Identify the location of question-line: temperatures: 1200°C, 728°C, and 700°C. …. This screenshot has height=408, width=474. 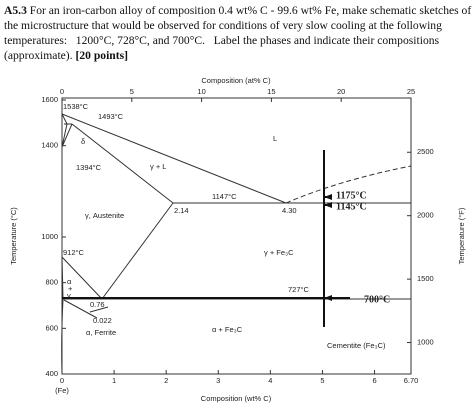
(222, 40).